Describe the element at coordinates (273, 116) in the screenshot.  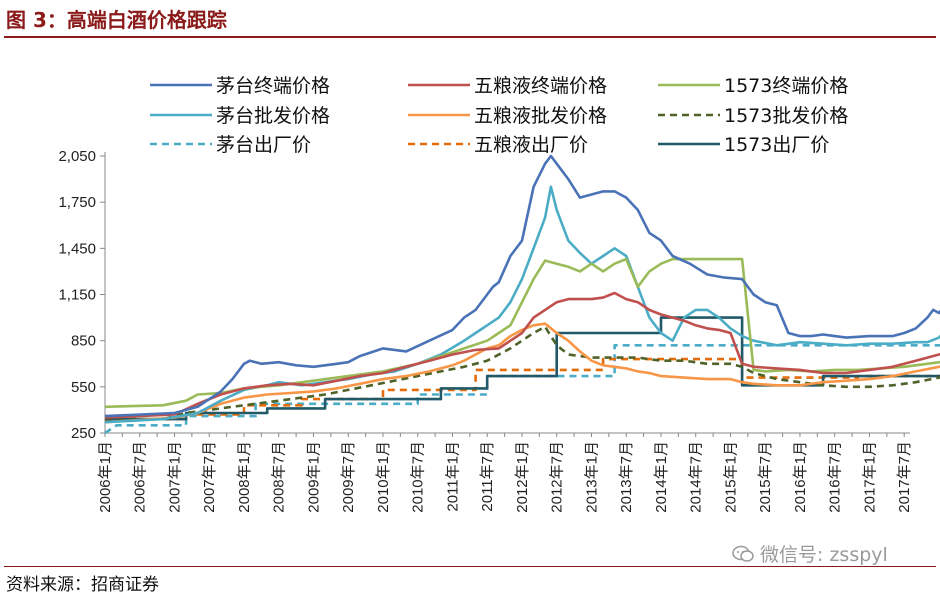
I see `legend-label: 茅台批发价格` at that location.